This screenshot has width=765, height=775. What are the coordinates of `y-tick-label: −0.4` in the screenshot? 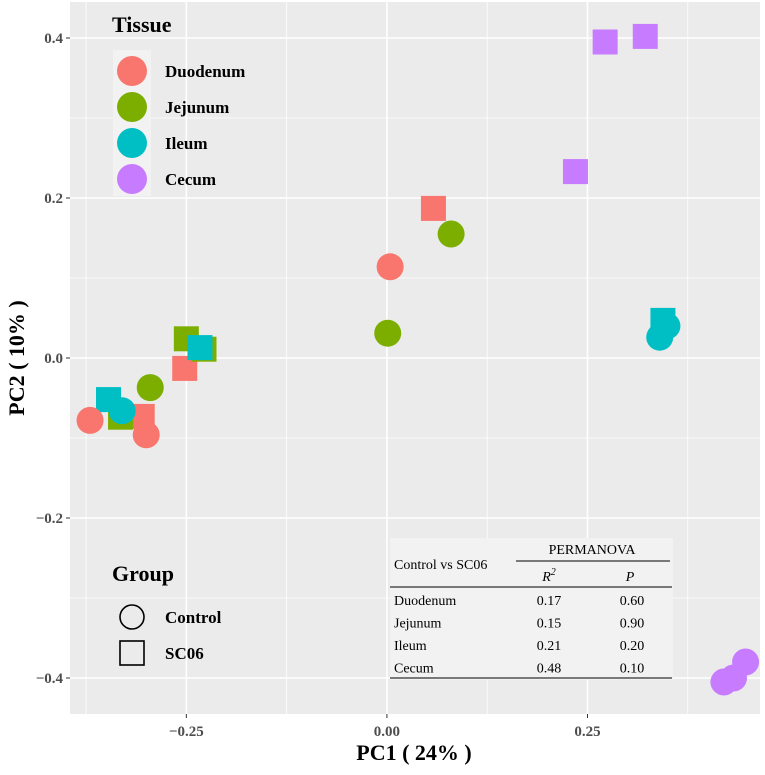 It's located at (50, 679).